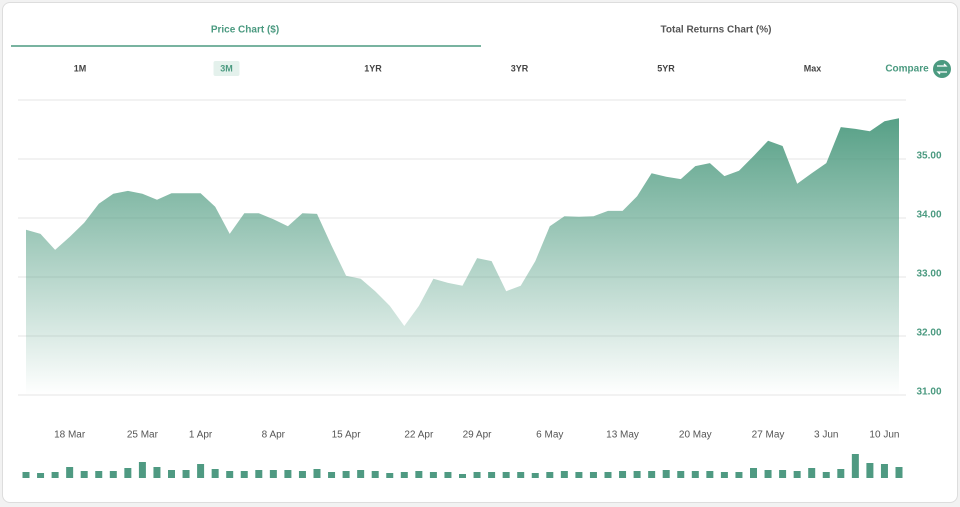 The image size is (960, 507). Describe the element at coordinates (928, 215) in the screenshot. I see `y-tick-label: 34.00` at that location.